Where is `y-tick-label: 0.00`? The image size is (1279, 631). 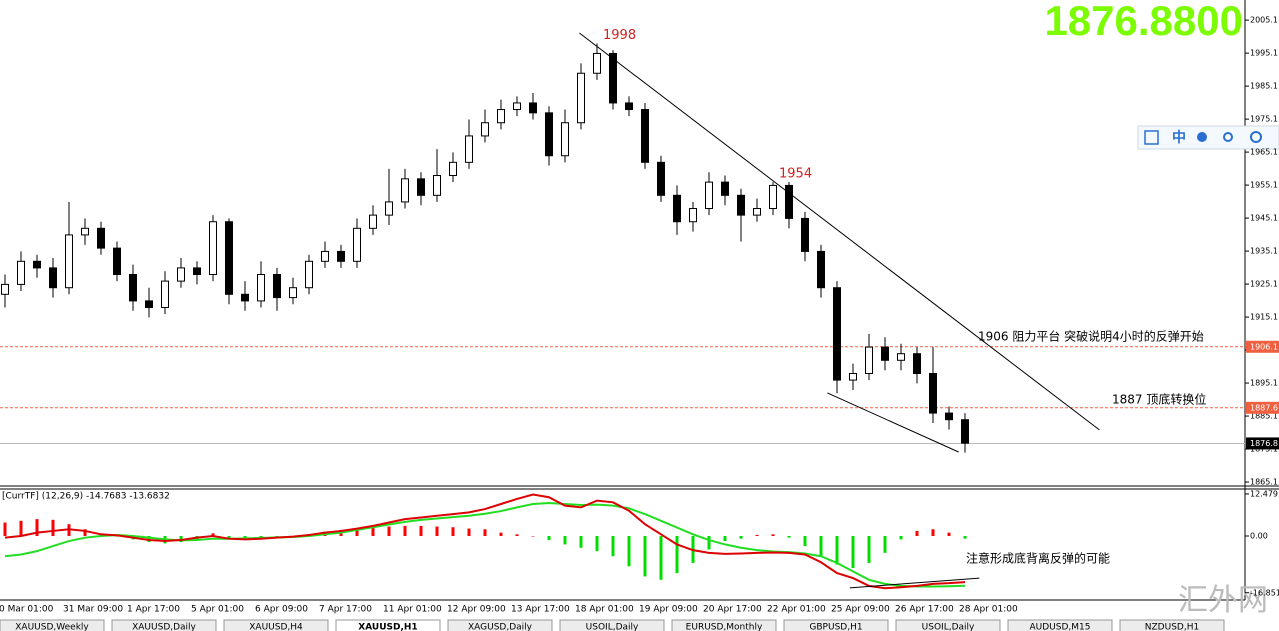 y-tick-label: 0.00 is located at coordinates (1259, 535).